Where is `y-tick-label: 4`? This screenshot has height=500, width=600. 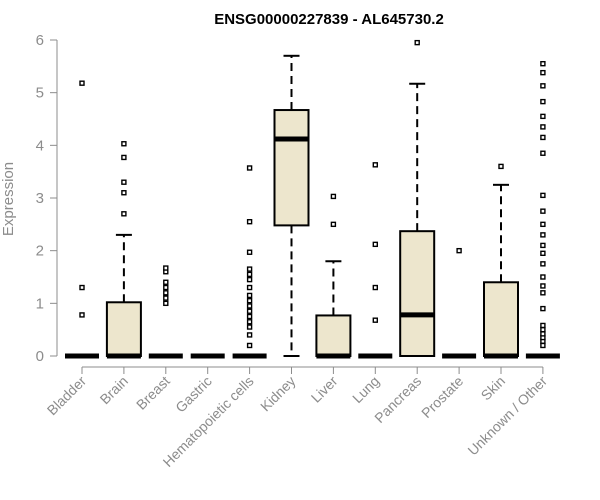
y-tick-label: 4 is located at coordinates (40, 145).